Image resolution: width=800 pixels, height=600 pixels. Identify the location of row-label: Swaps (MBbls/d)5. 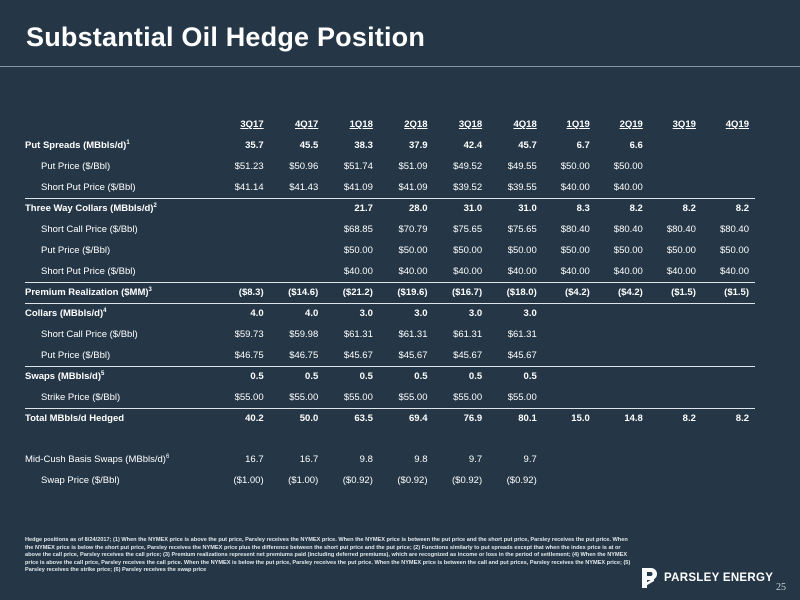
(120, 376).